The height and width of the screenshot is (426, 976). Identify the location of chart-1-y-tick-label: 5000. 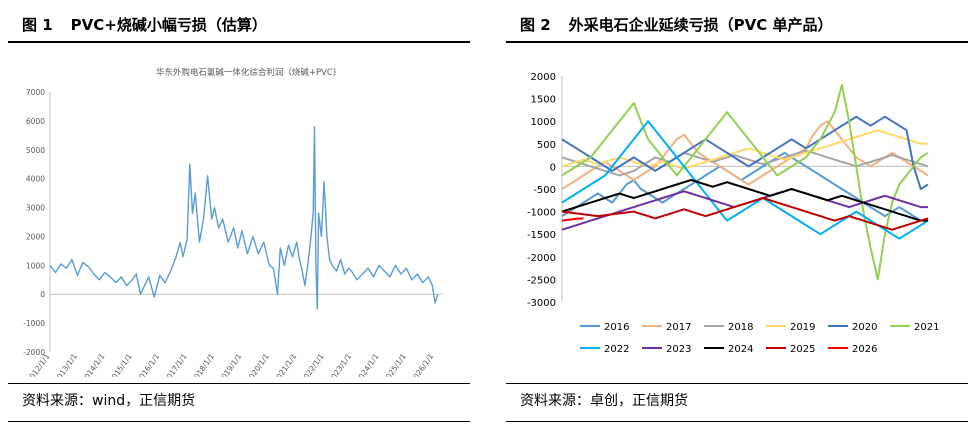
(35, 150).